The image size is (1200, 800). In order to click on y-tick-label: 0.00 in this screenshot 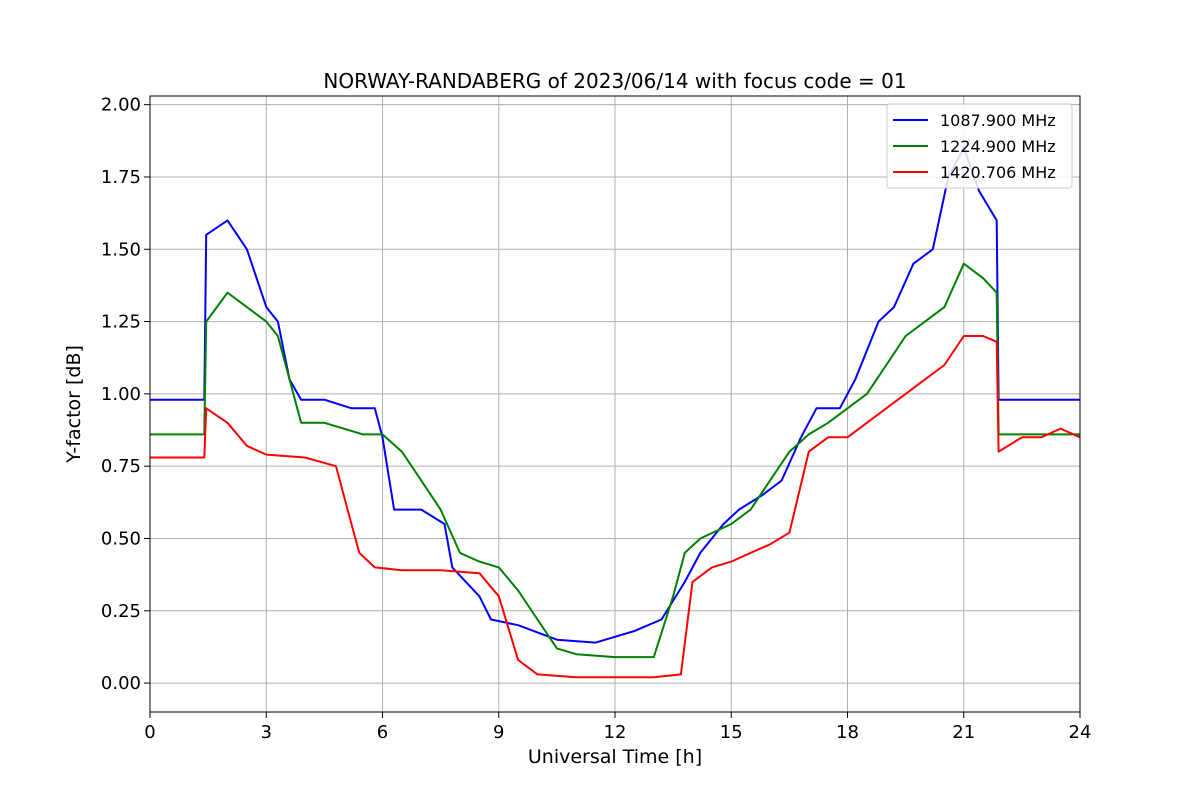, I will do `click(121, 683)`.